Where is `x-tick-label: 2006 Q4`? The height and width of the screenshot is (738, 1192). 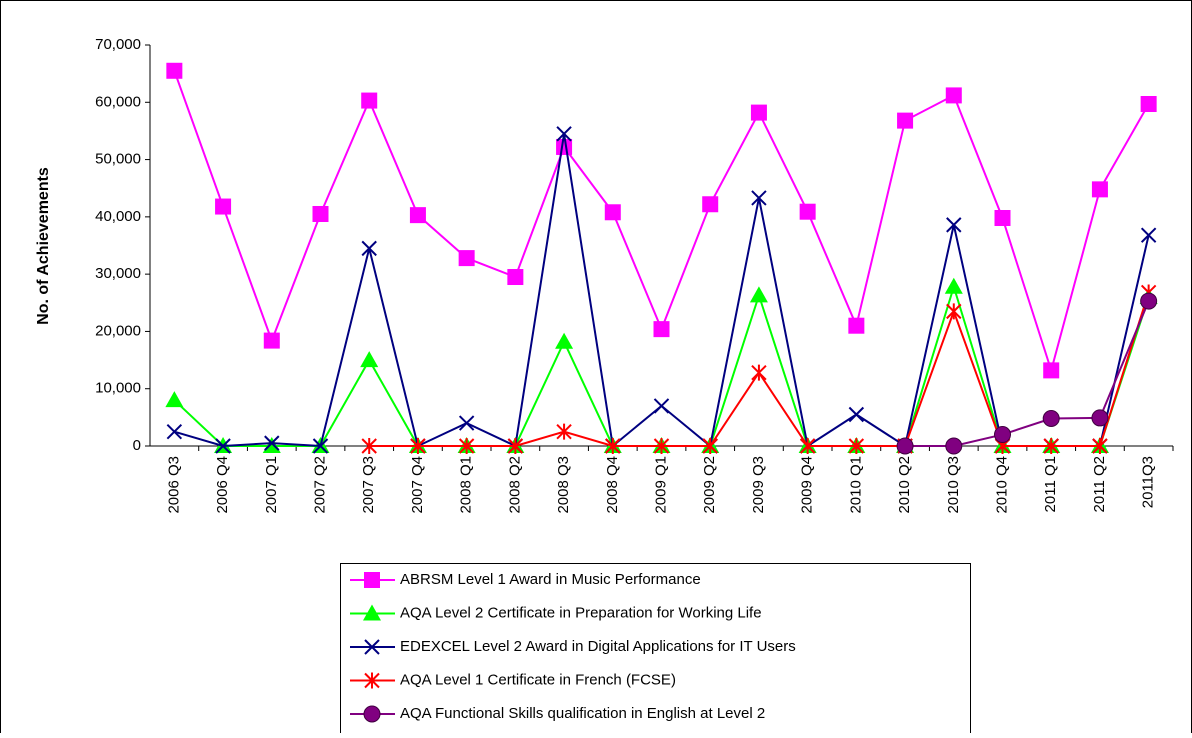 x-tick-label: 2006 Q4 is located at coordinates (222, 485).